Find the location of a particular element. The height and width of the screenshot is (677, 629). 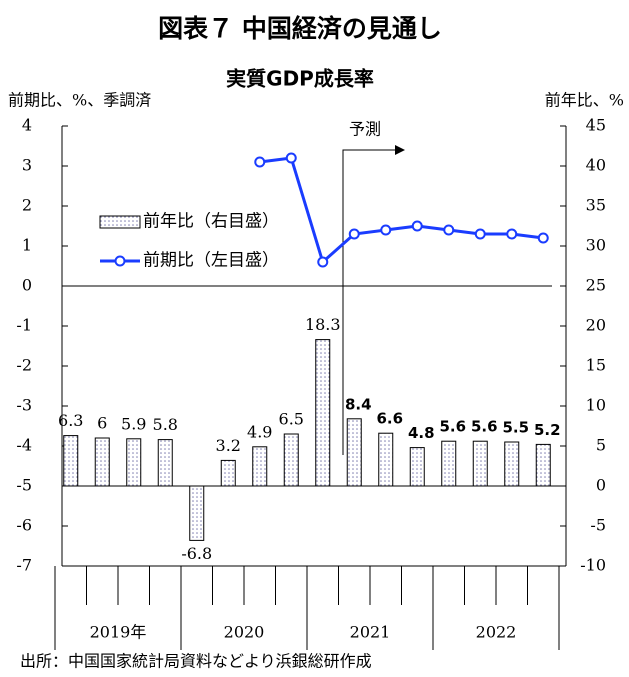

data-label: 3.2 is located at coordinates (228, 445).